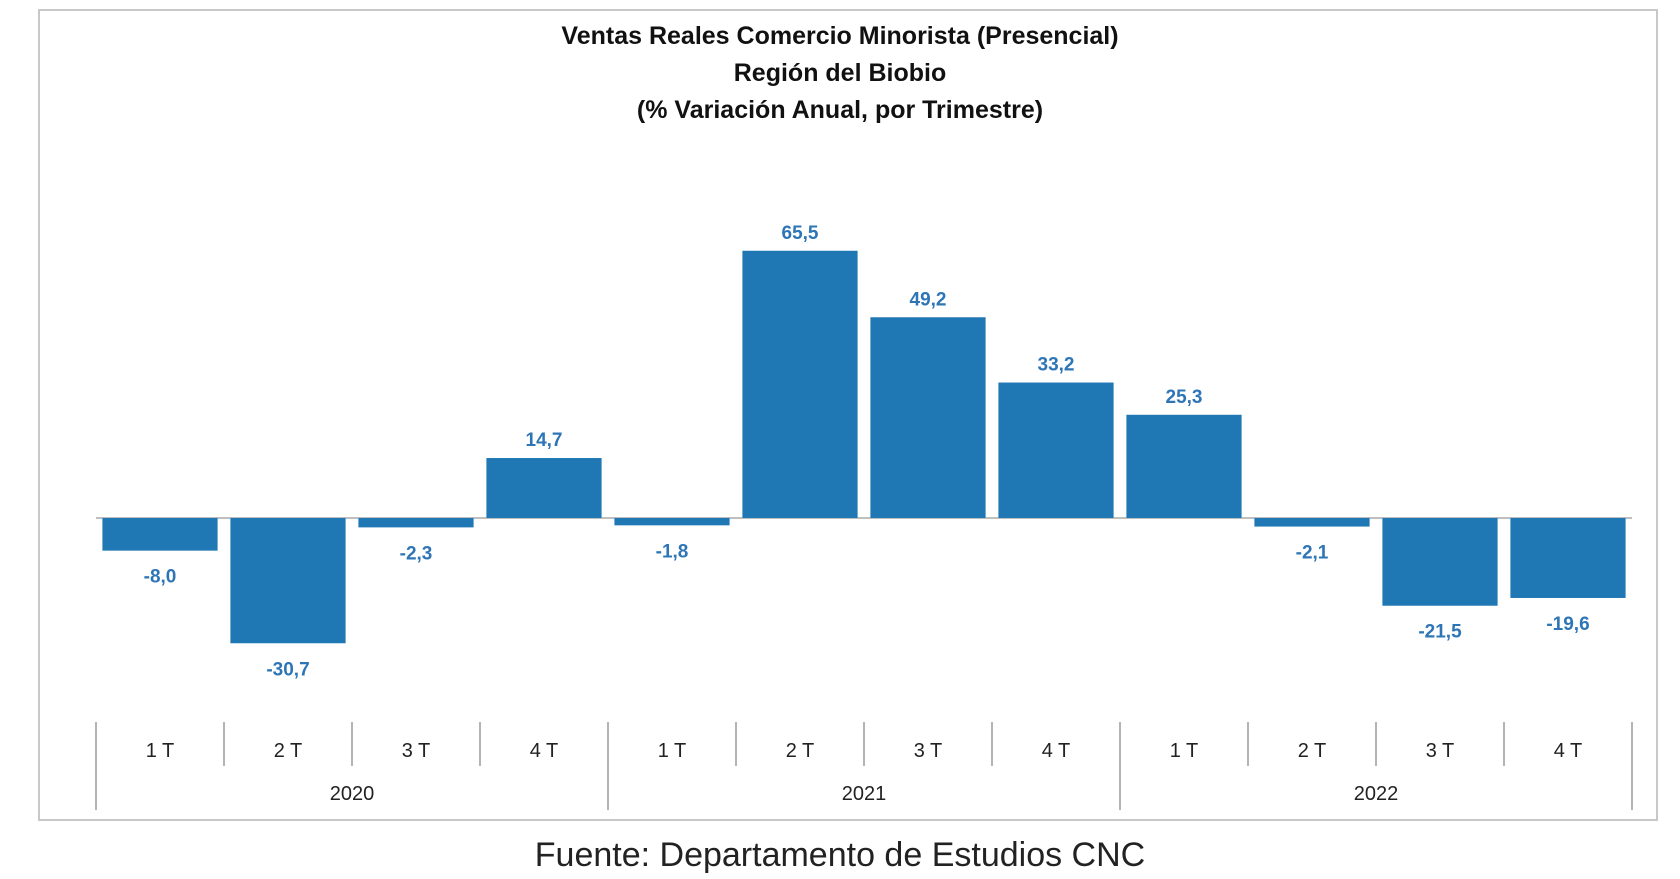  What do you see at coordinates (1312, 553) in the screenshot?
I see `data-label-10: -2,1` at bounding box center [1312, 553].